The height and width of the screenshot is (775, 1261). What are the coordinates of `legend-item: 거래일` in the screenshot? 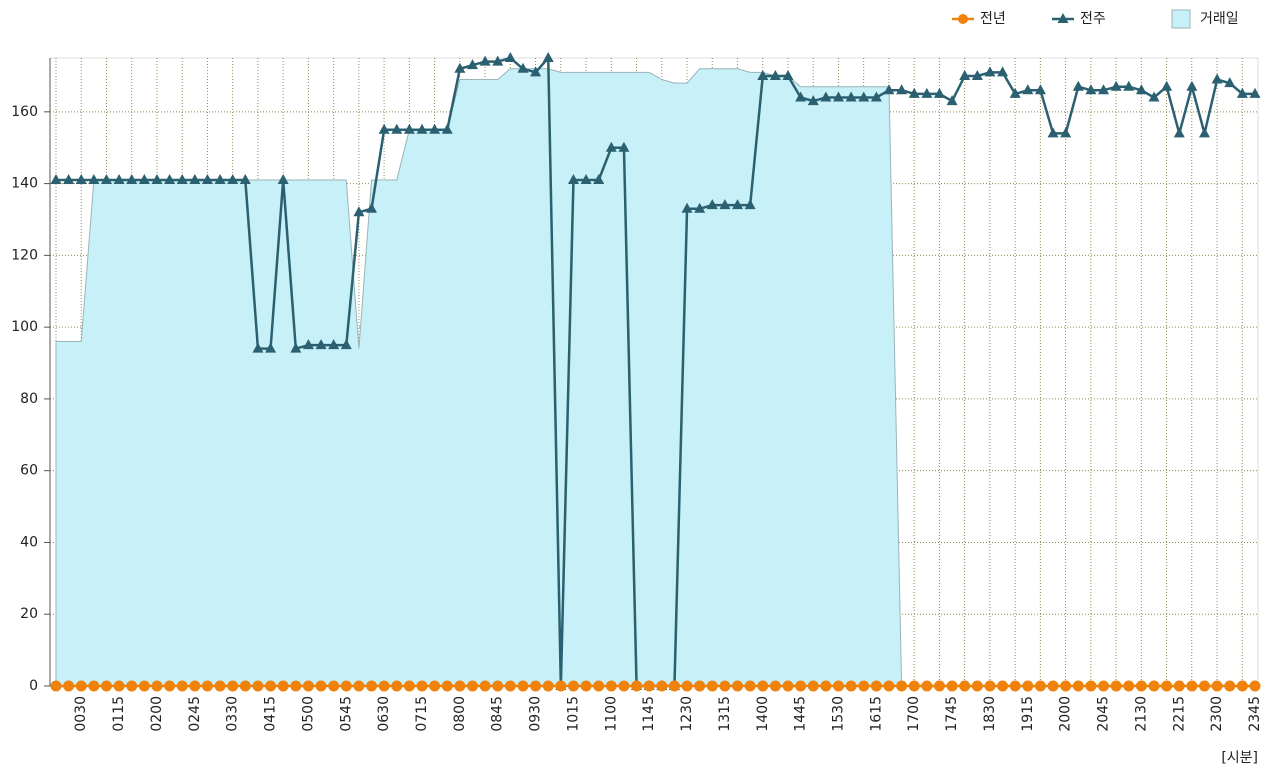 It's located at (1205, 19).